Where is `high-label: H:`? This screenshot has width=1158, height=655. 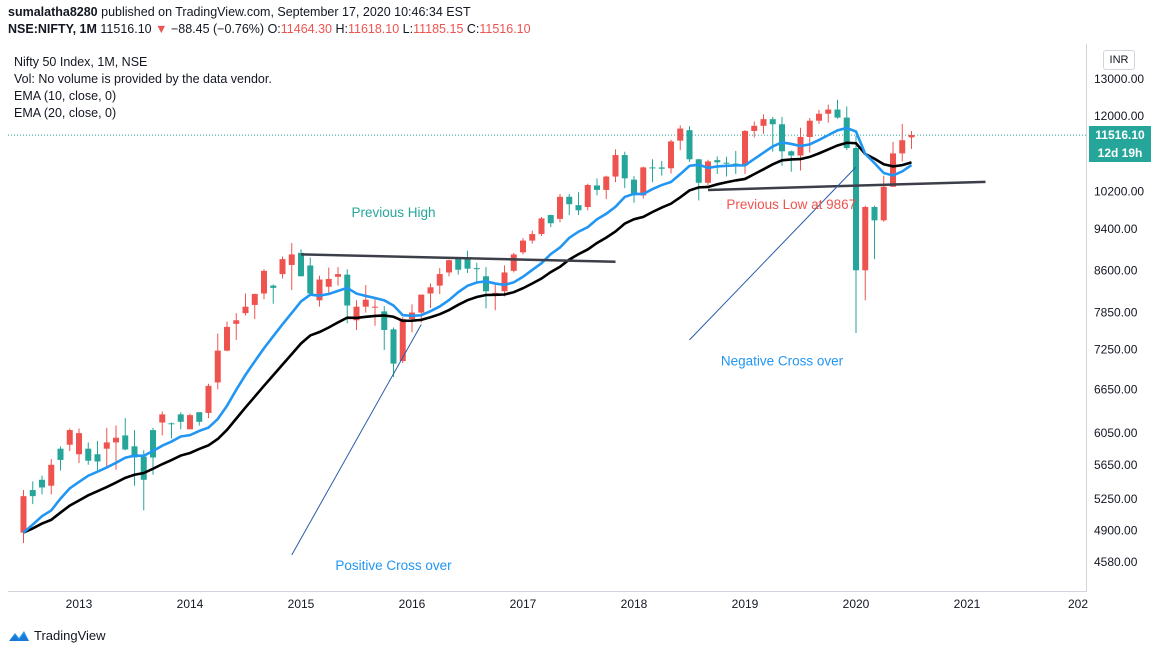 high-label: H: is located at coordinates (341, 29).